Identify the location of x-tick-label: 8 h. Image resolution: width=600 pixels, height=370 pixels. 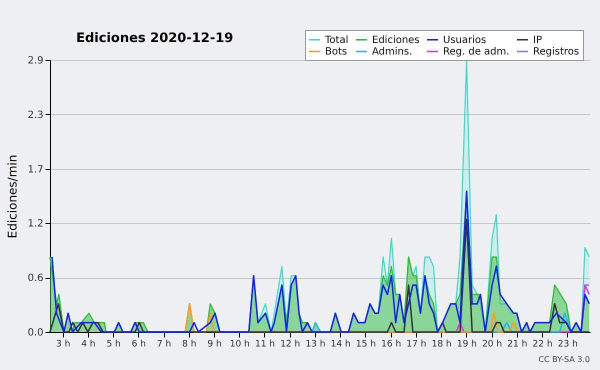
(189, 345).